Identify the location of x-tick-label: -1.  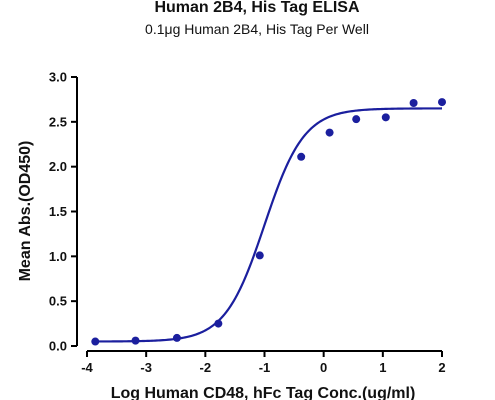
(265, 367).